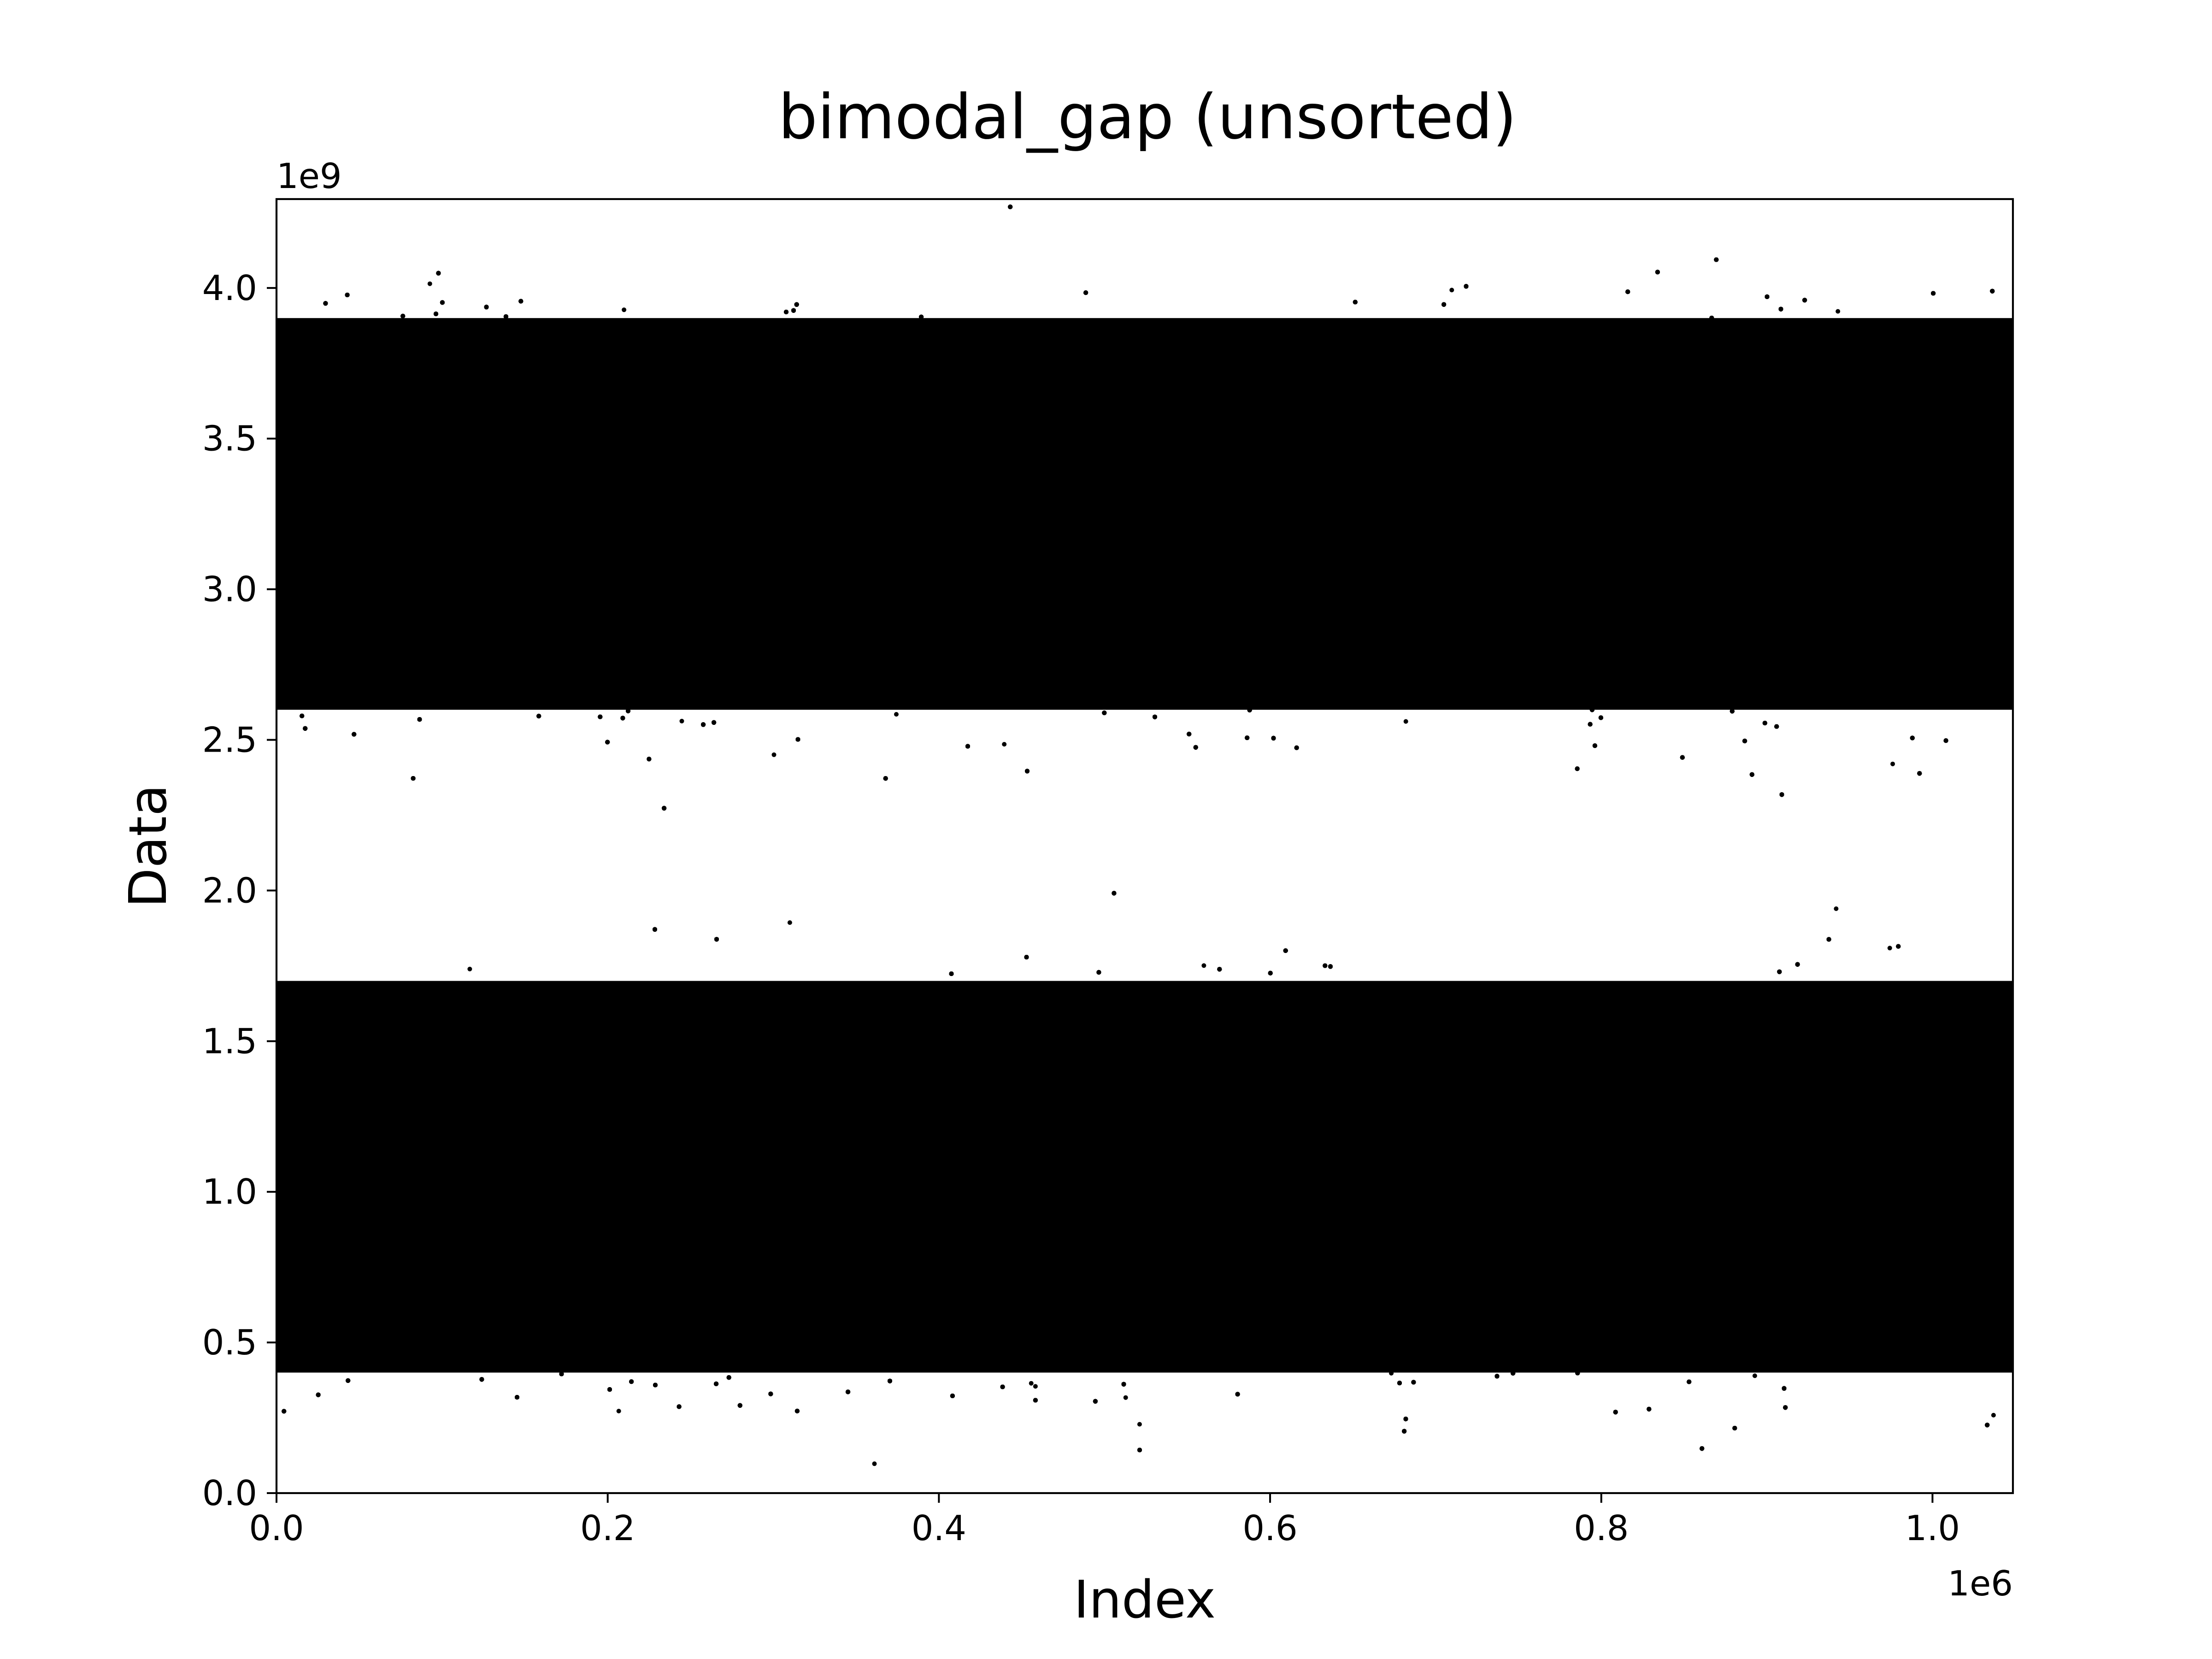 The width and height of the screenshot is (2212, 1659). I want to click on chart-title: bimodal_gap (unsorted), so click(1147, 117).